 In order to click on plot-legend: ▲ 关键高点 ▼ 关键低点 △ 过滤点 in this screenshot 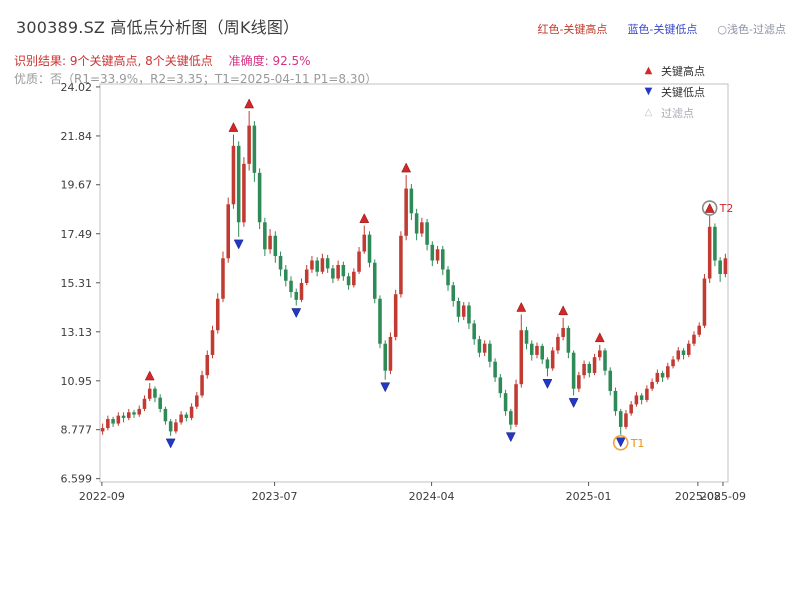, I will do `click(673, 91)`.